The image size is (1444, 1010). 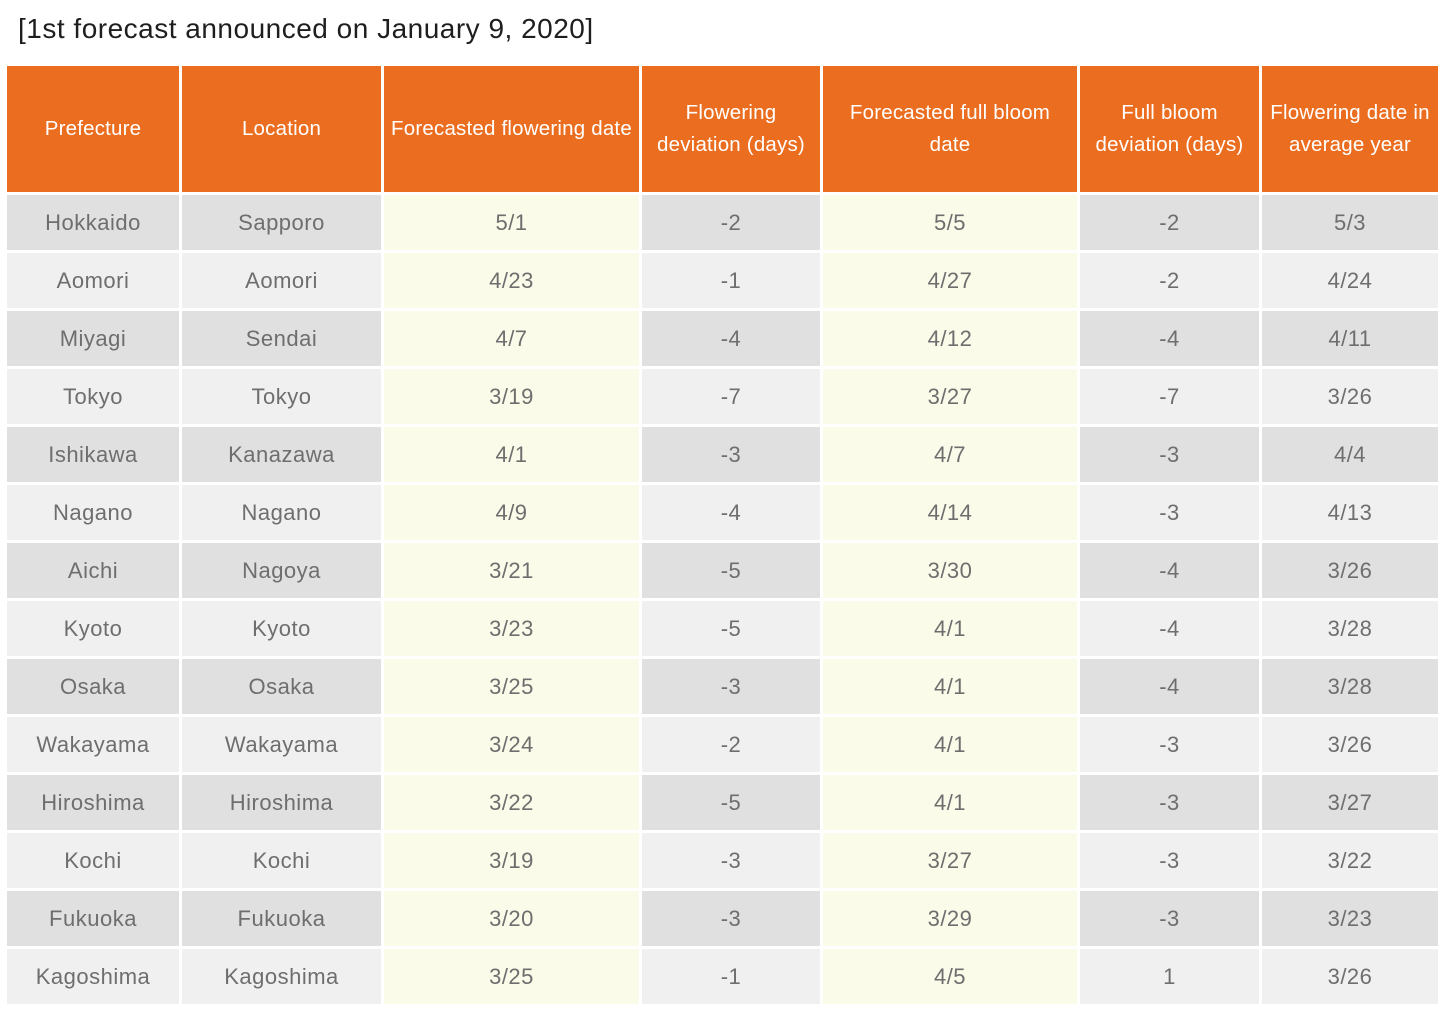 What do you see at coordinates (281, 686) in the screenshot?
I see `cell-location: Osaka` at bounding box center [281, 686].